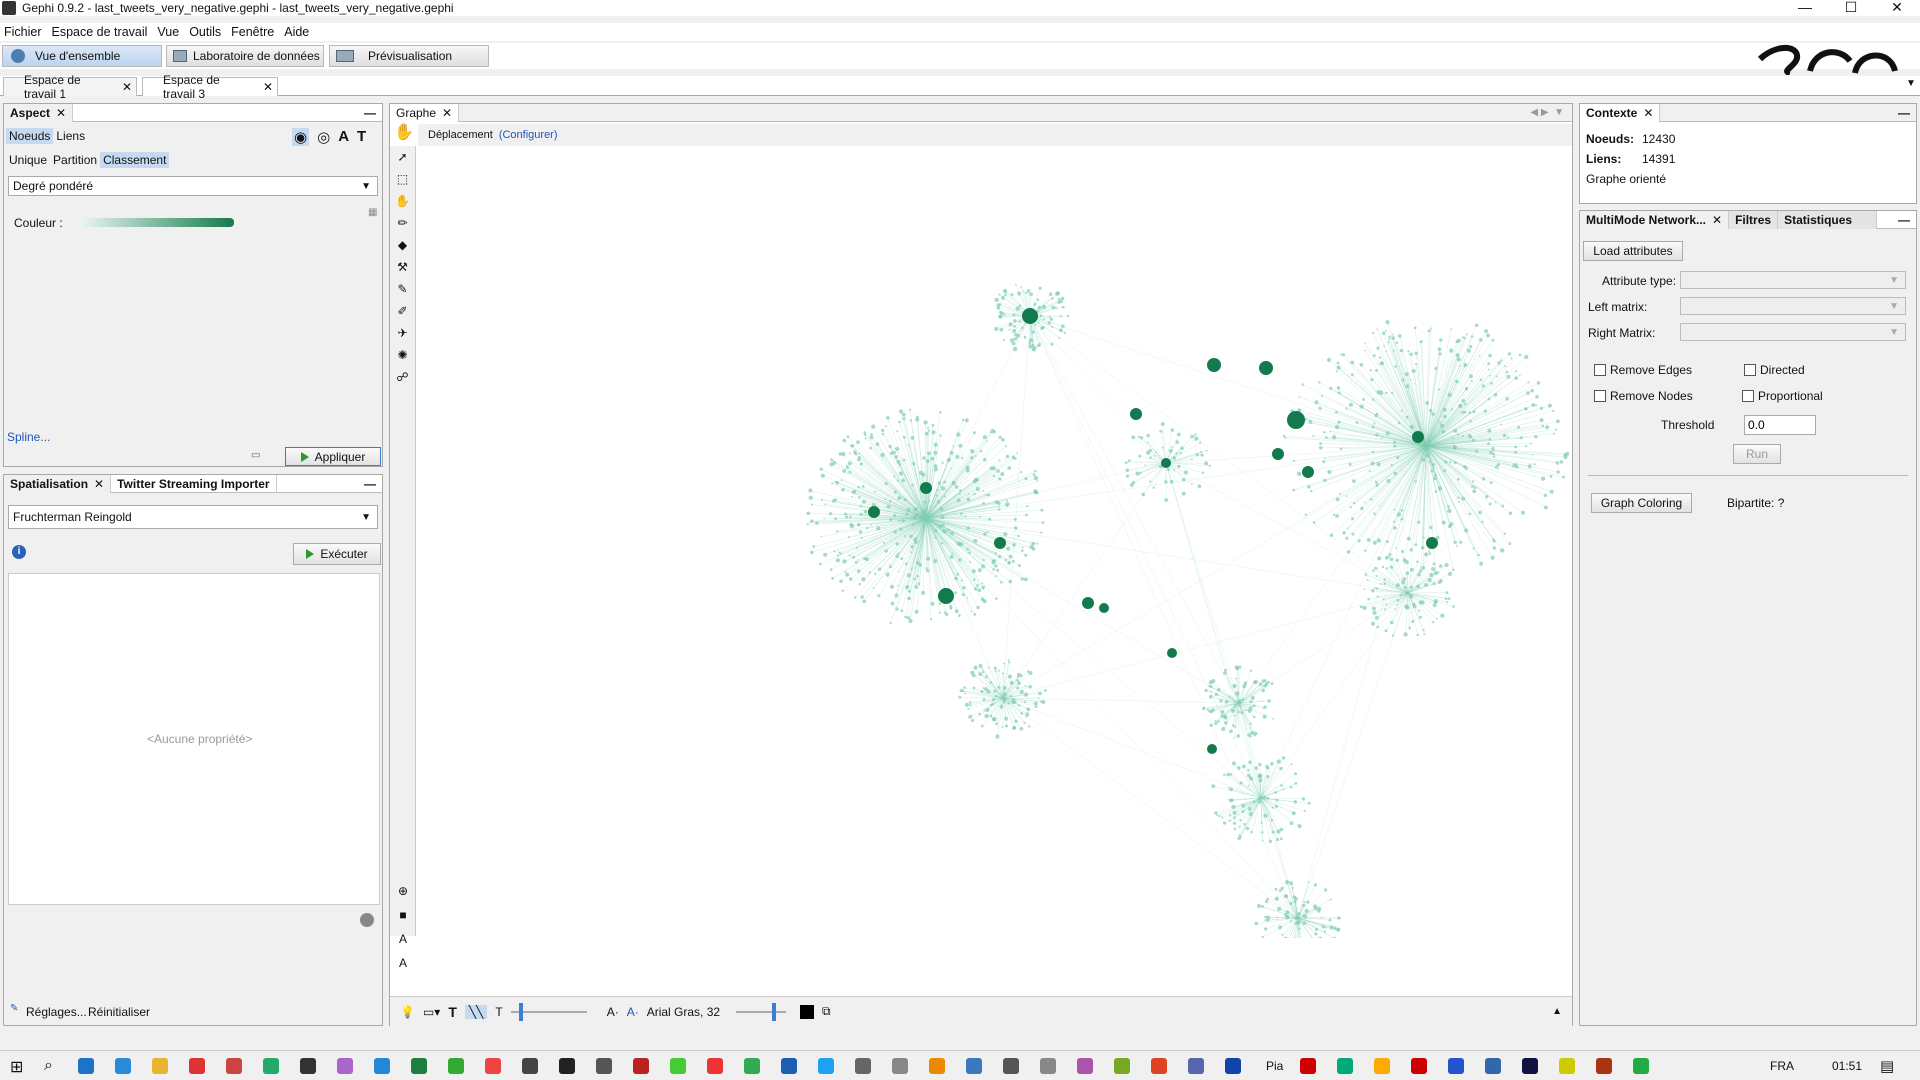 Image resolution: width=1920 pixels, height=1080 pixels. I want to click on rect-select-icon: ⬚, so click(402, 179).